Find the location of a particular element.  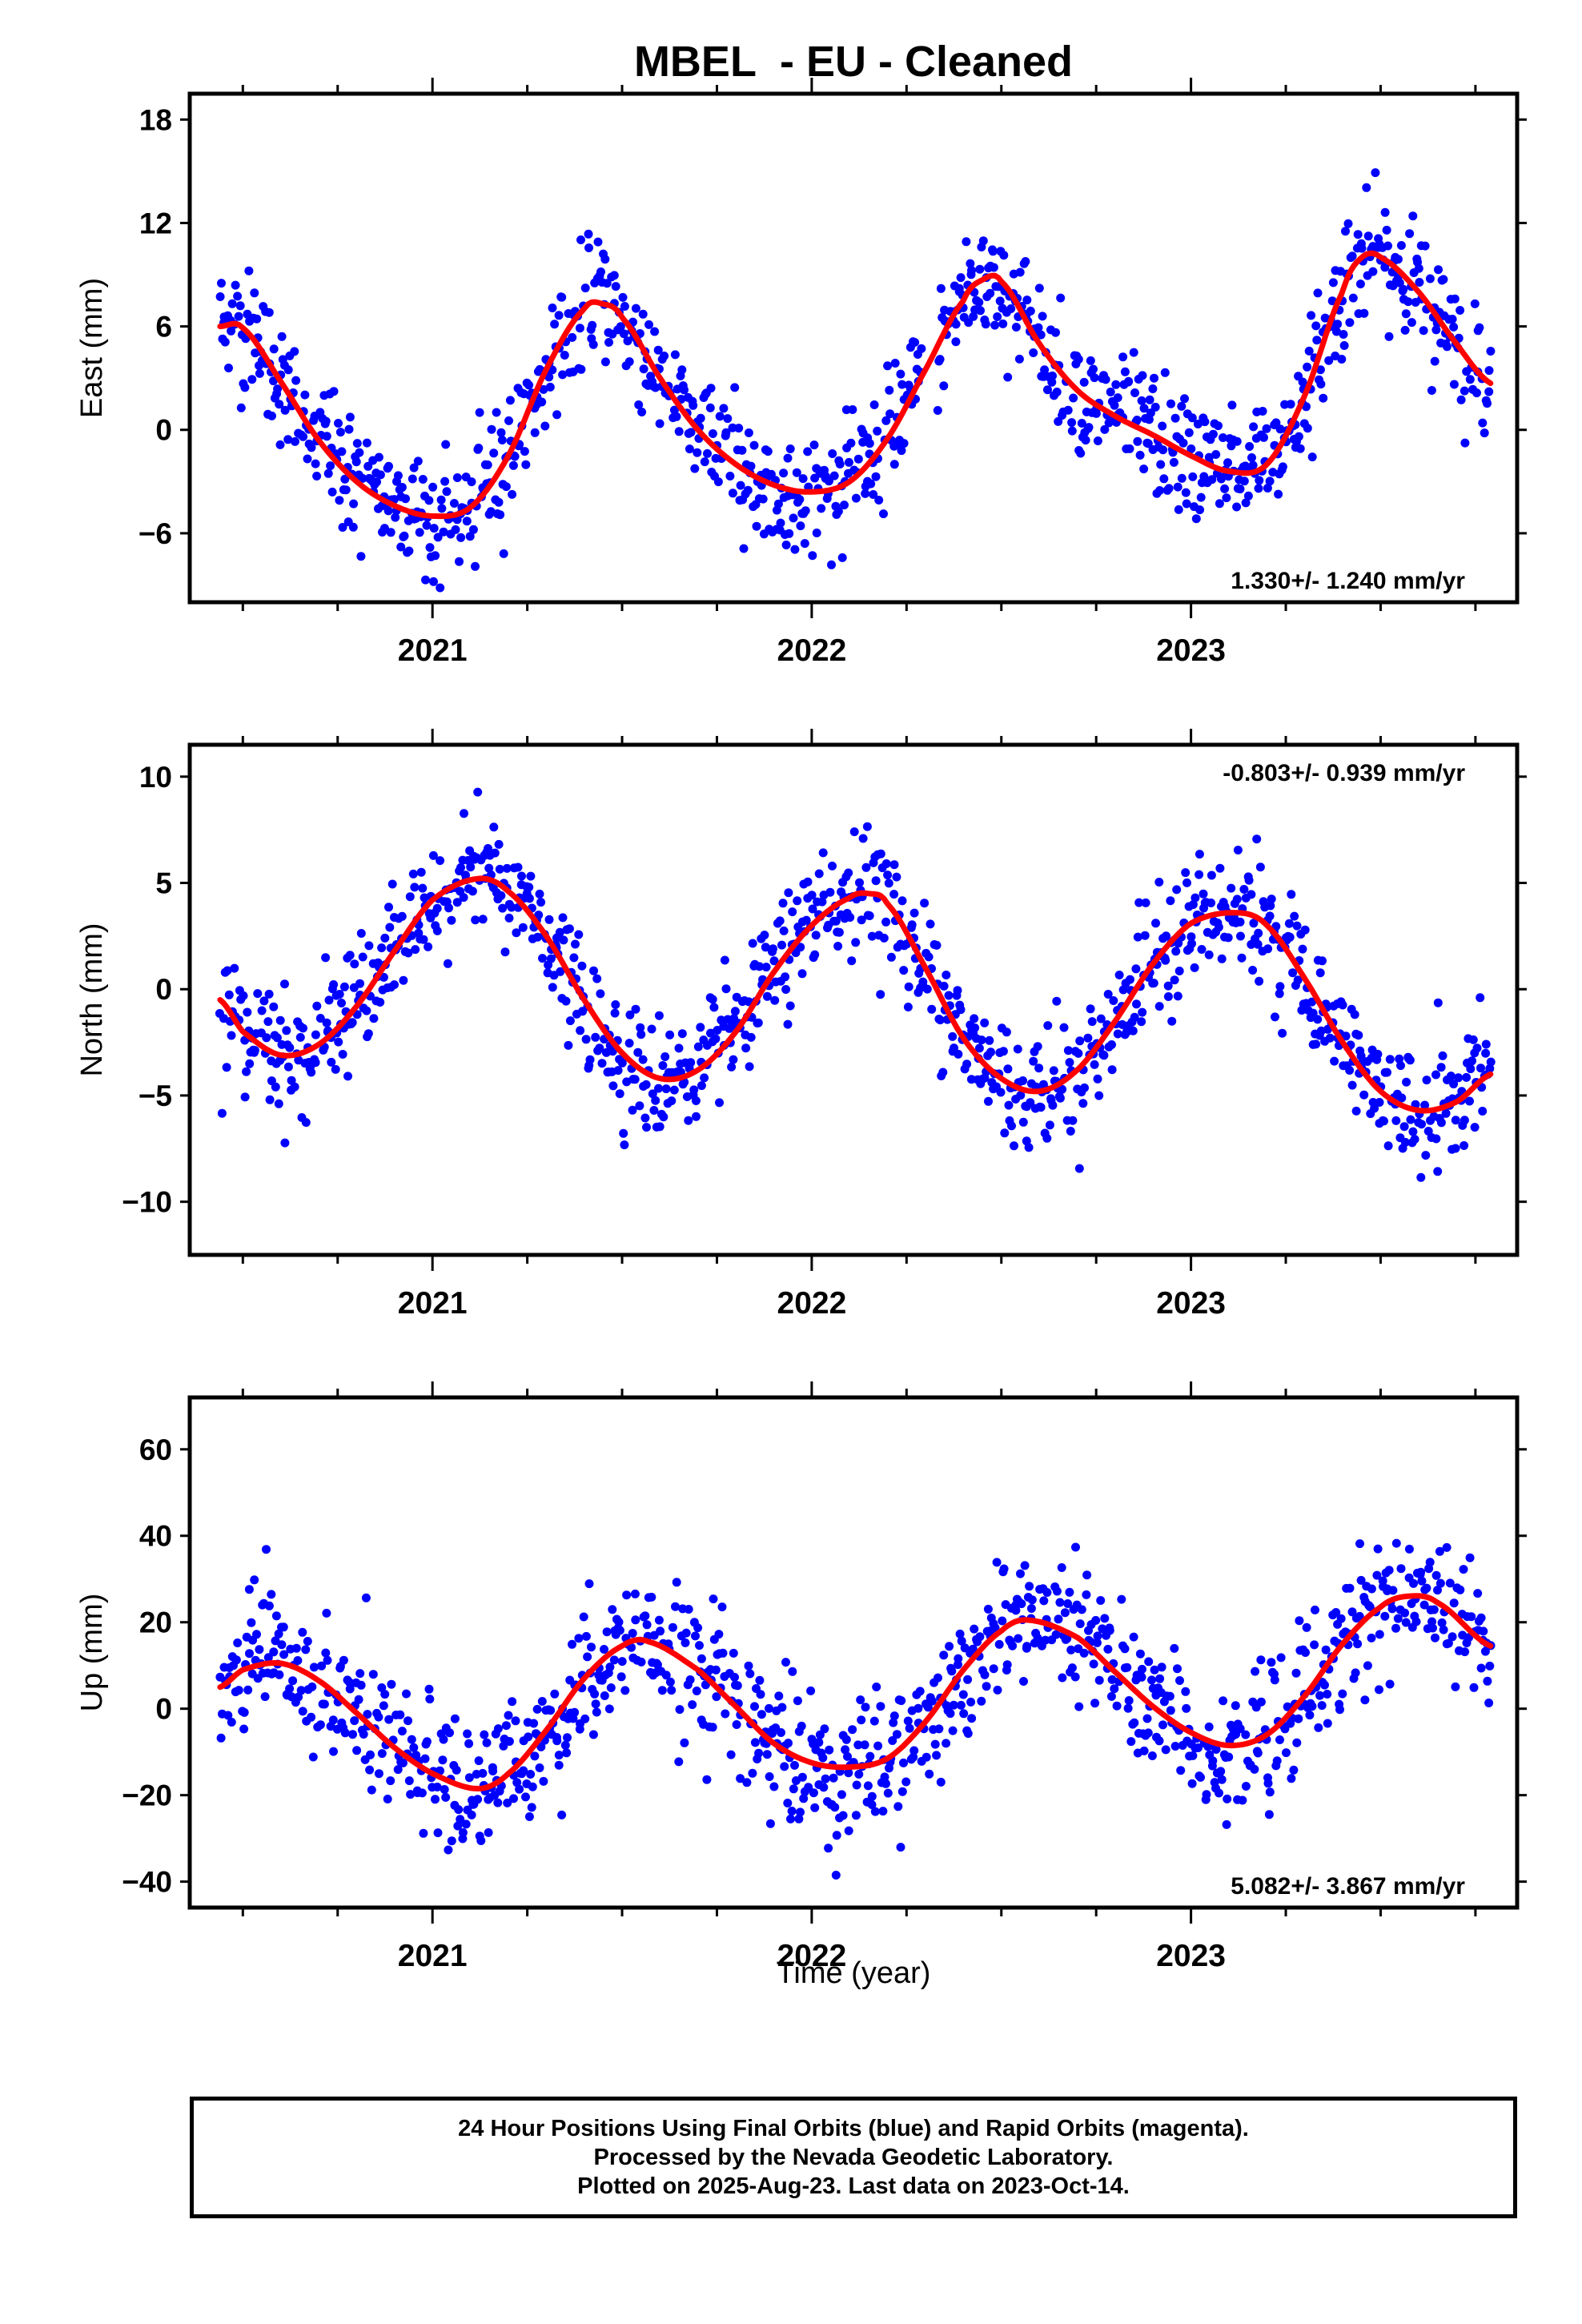

x-tick-label: 2021 is located at coordinates (433, 1956).